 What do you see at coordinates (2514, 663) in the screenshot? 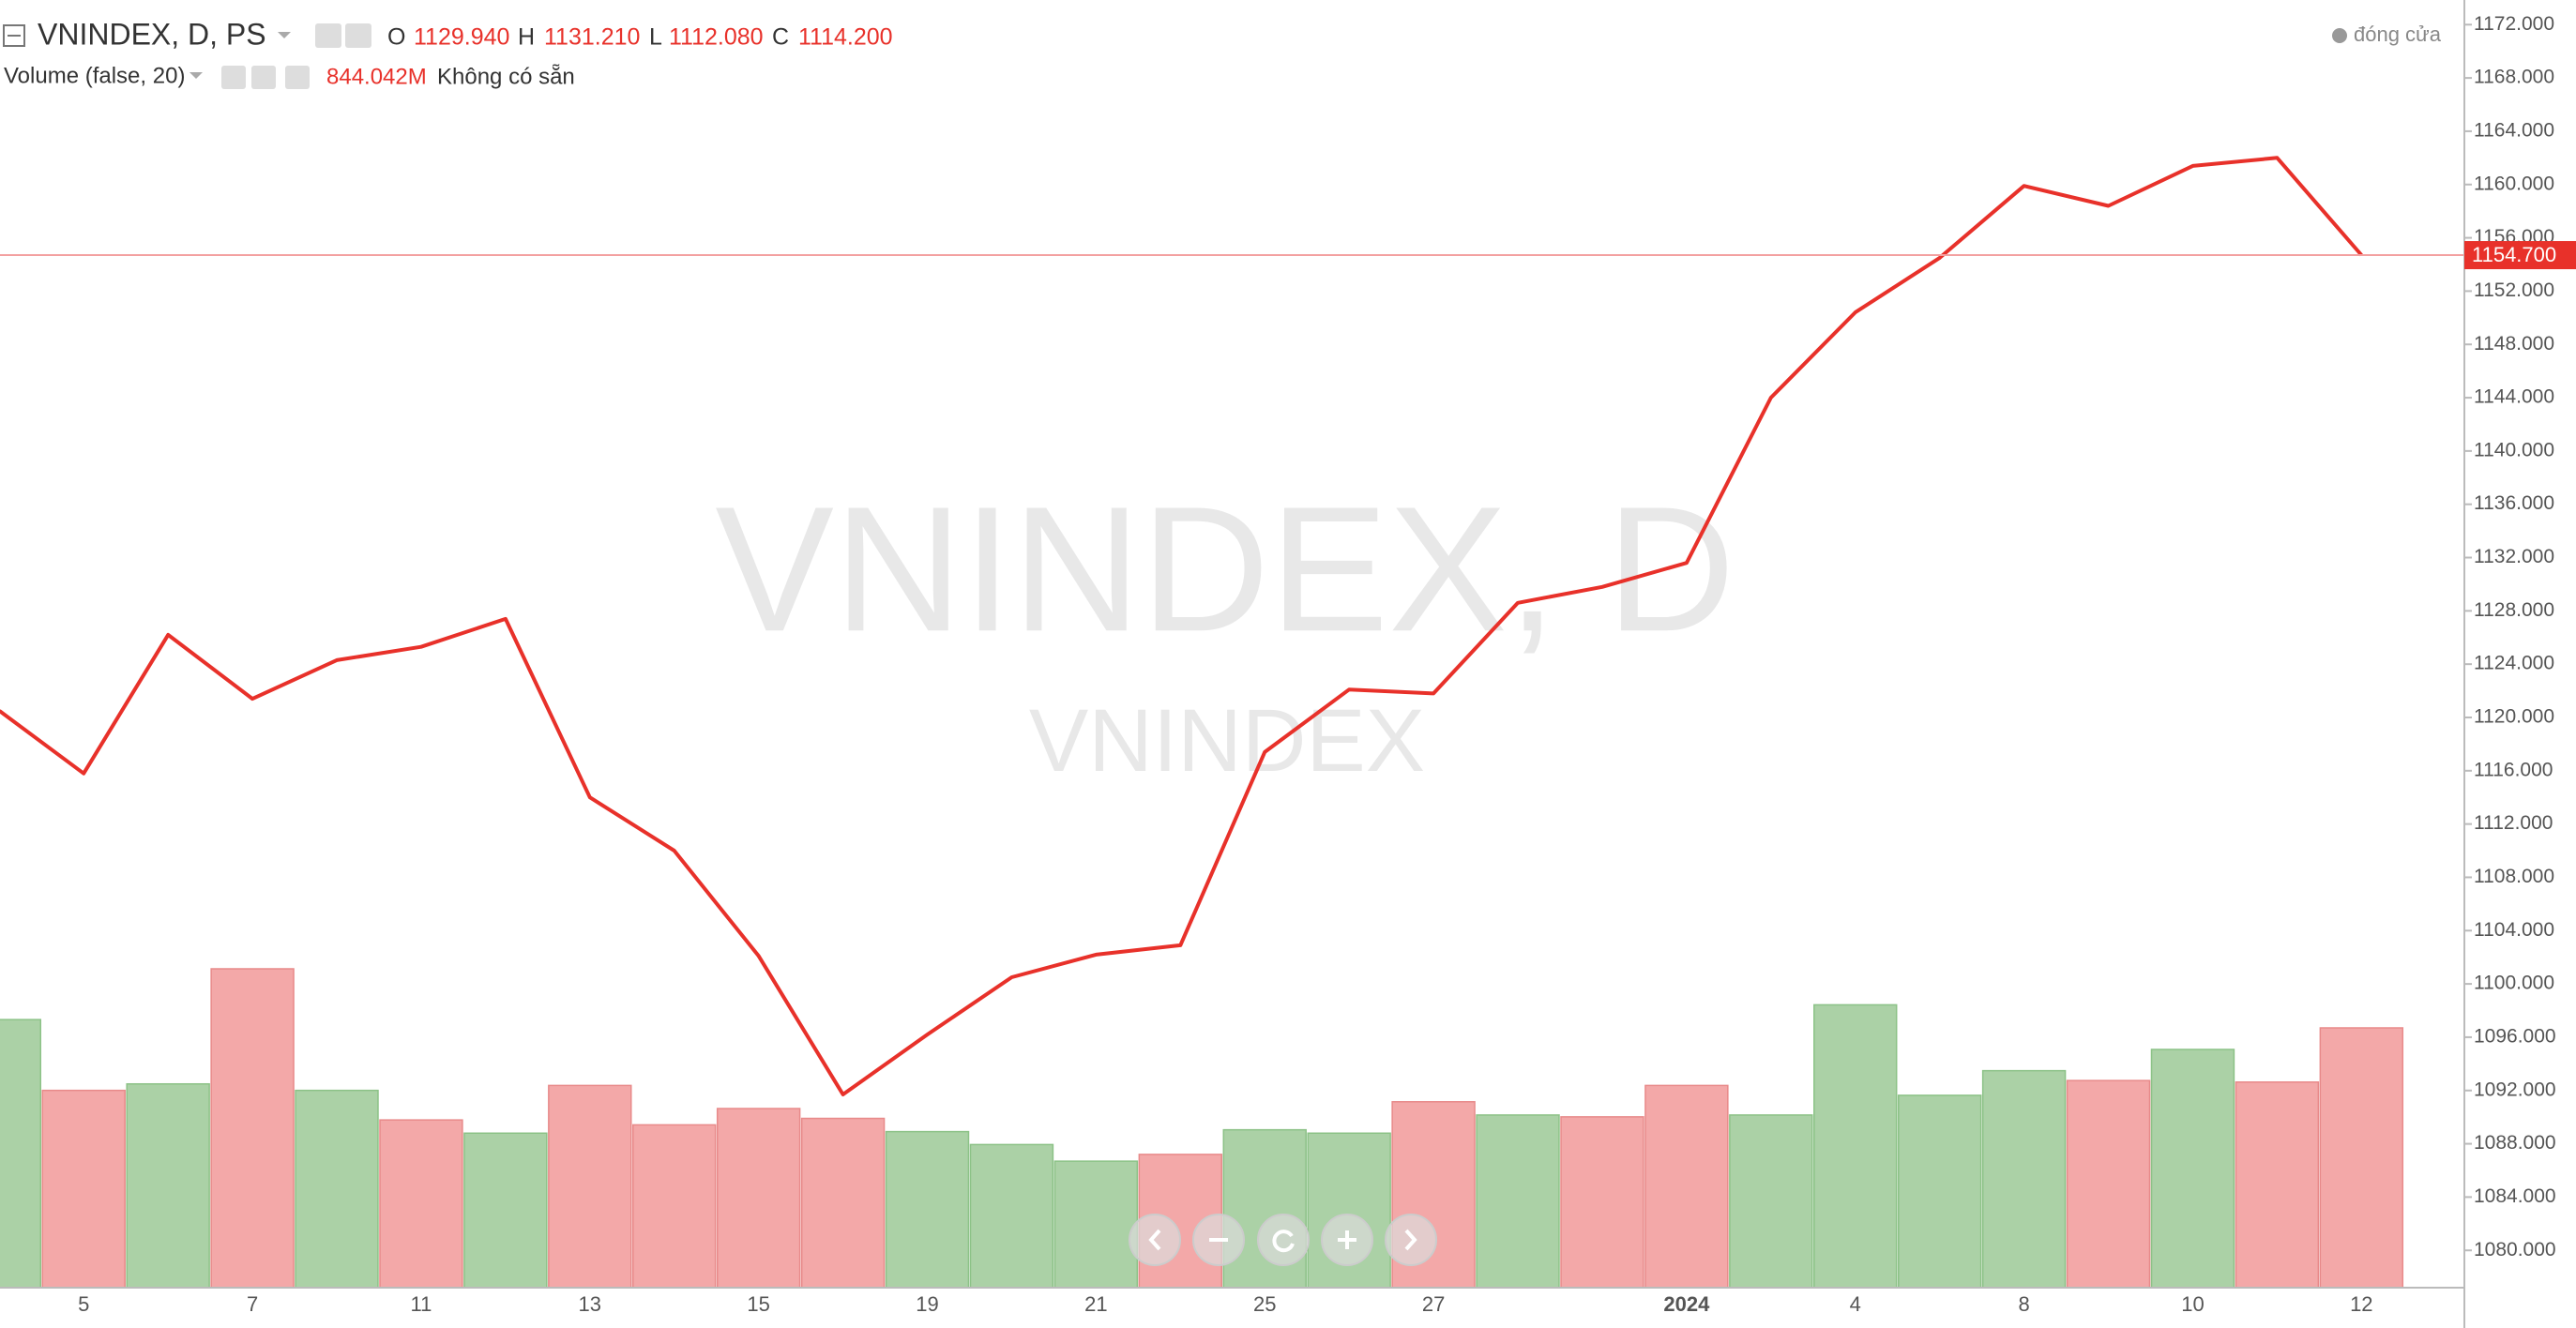
I see `y-tick-label: 1124.000` at bounding box center [2514, 663].